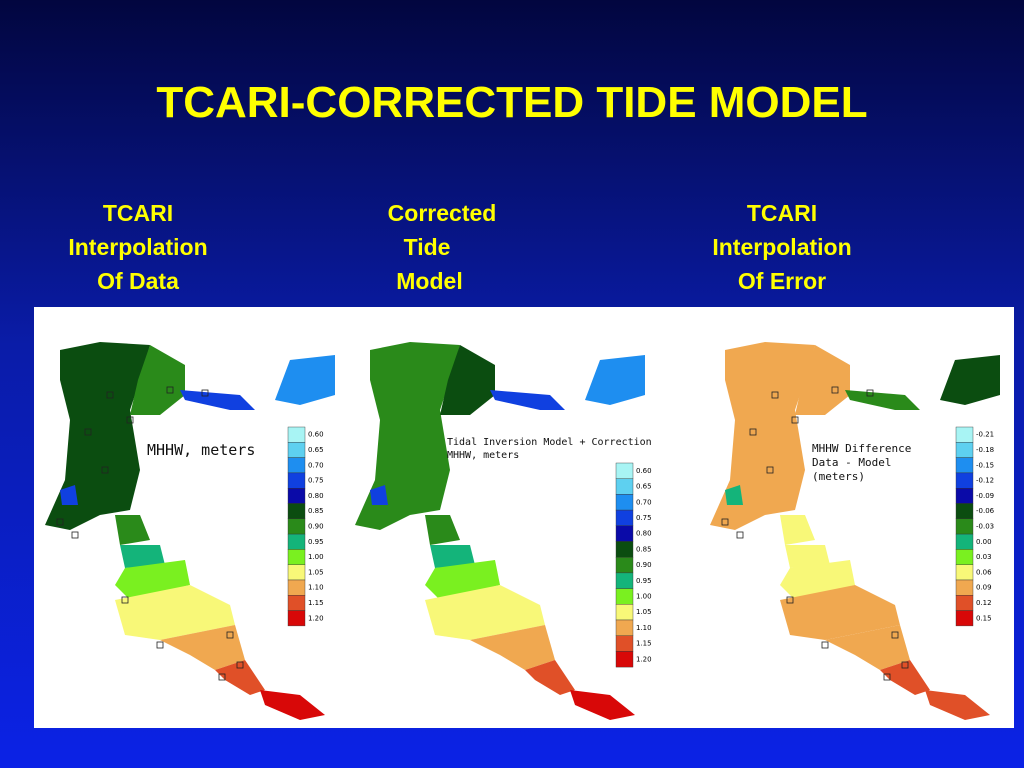 The image size is (1024, 768). Describe the element at coordinates (429, 281) in the screenshot. I see `label-line: Model` at that location.